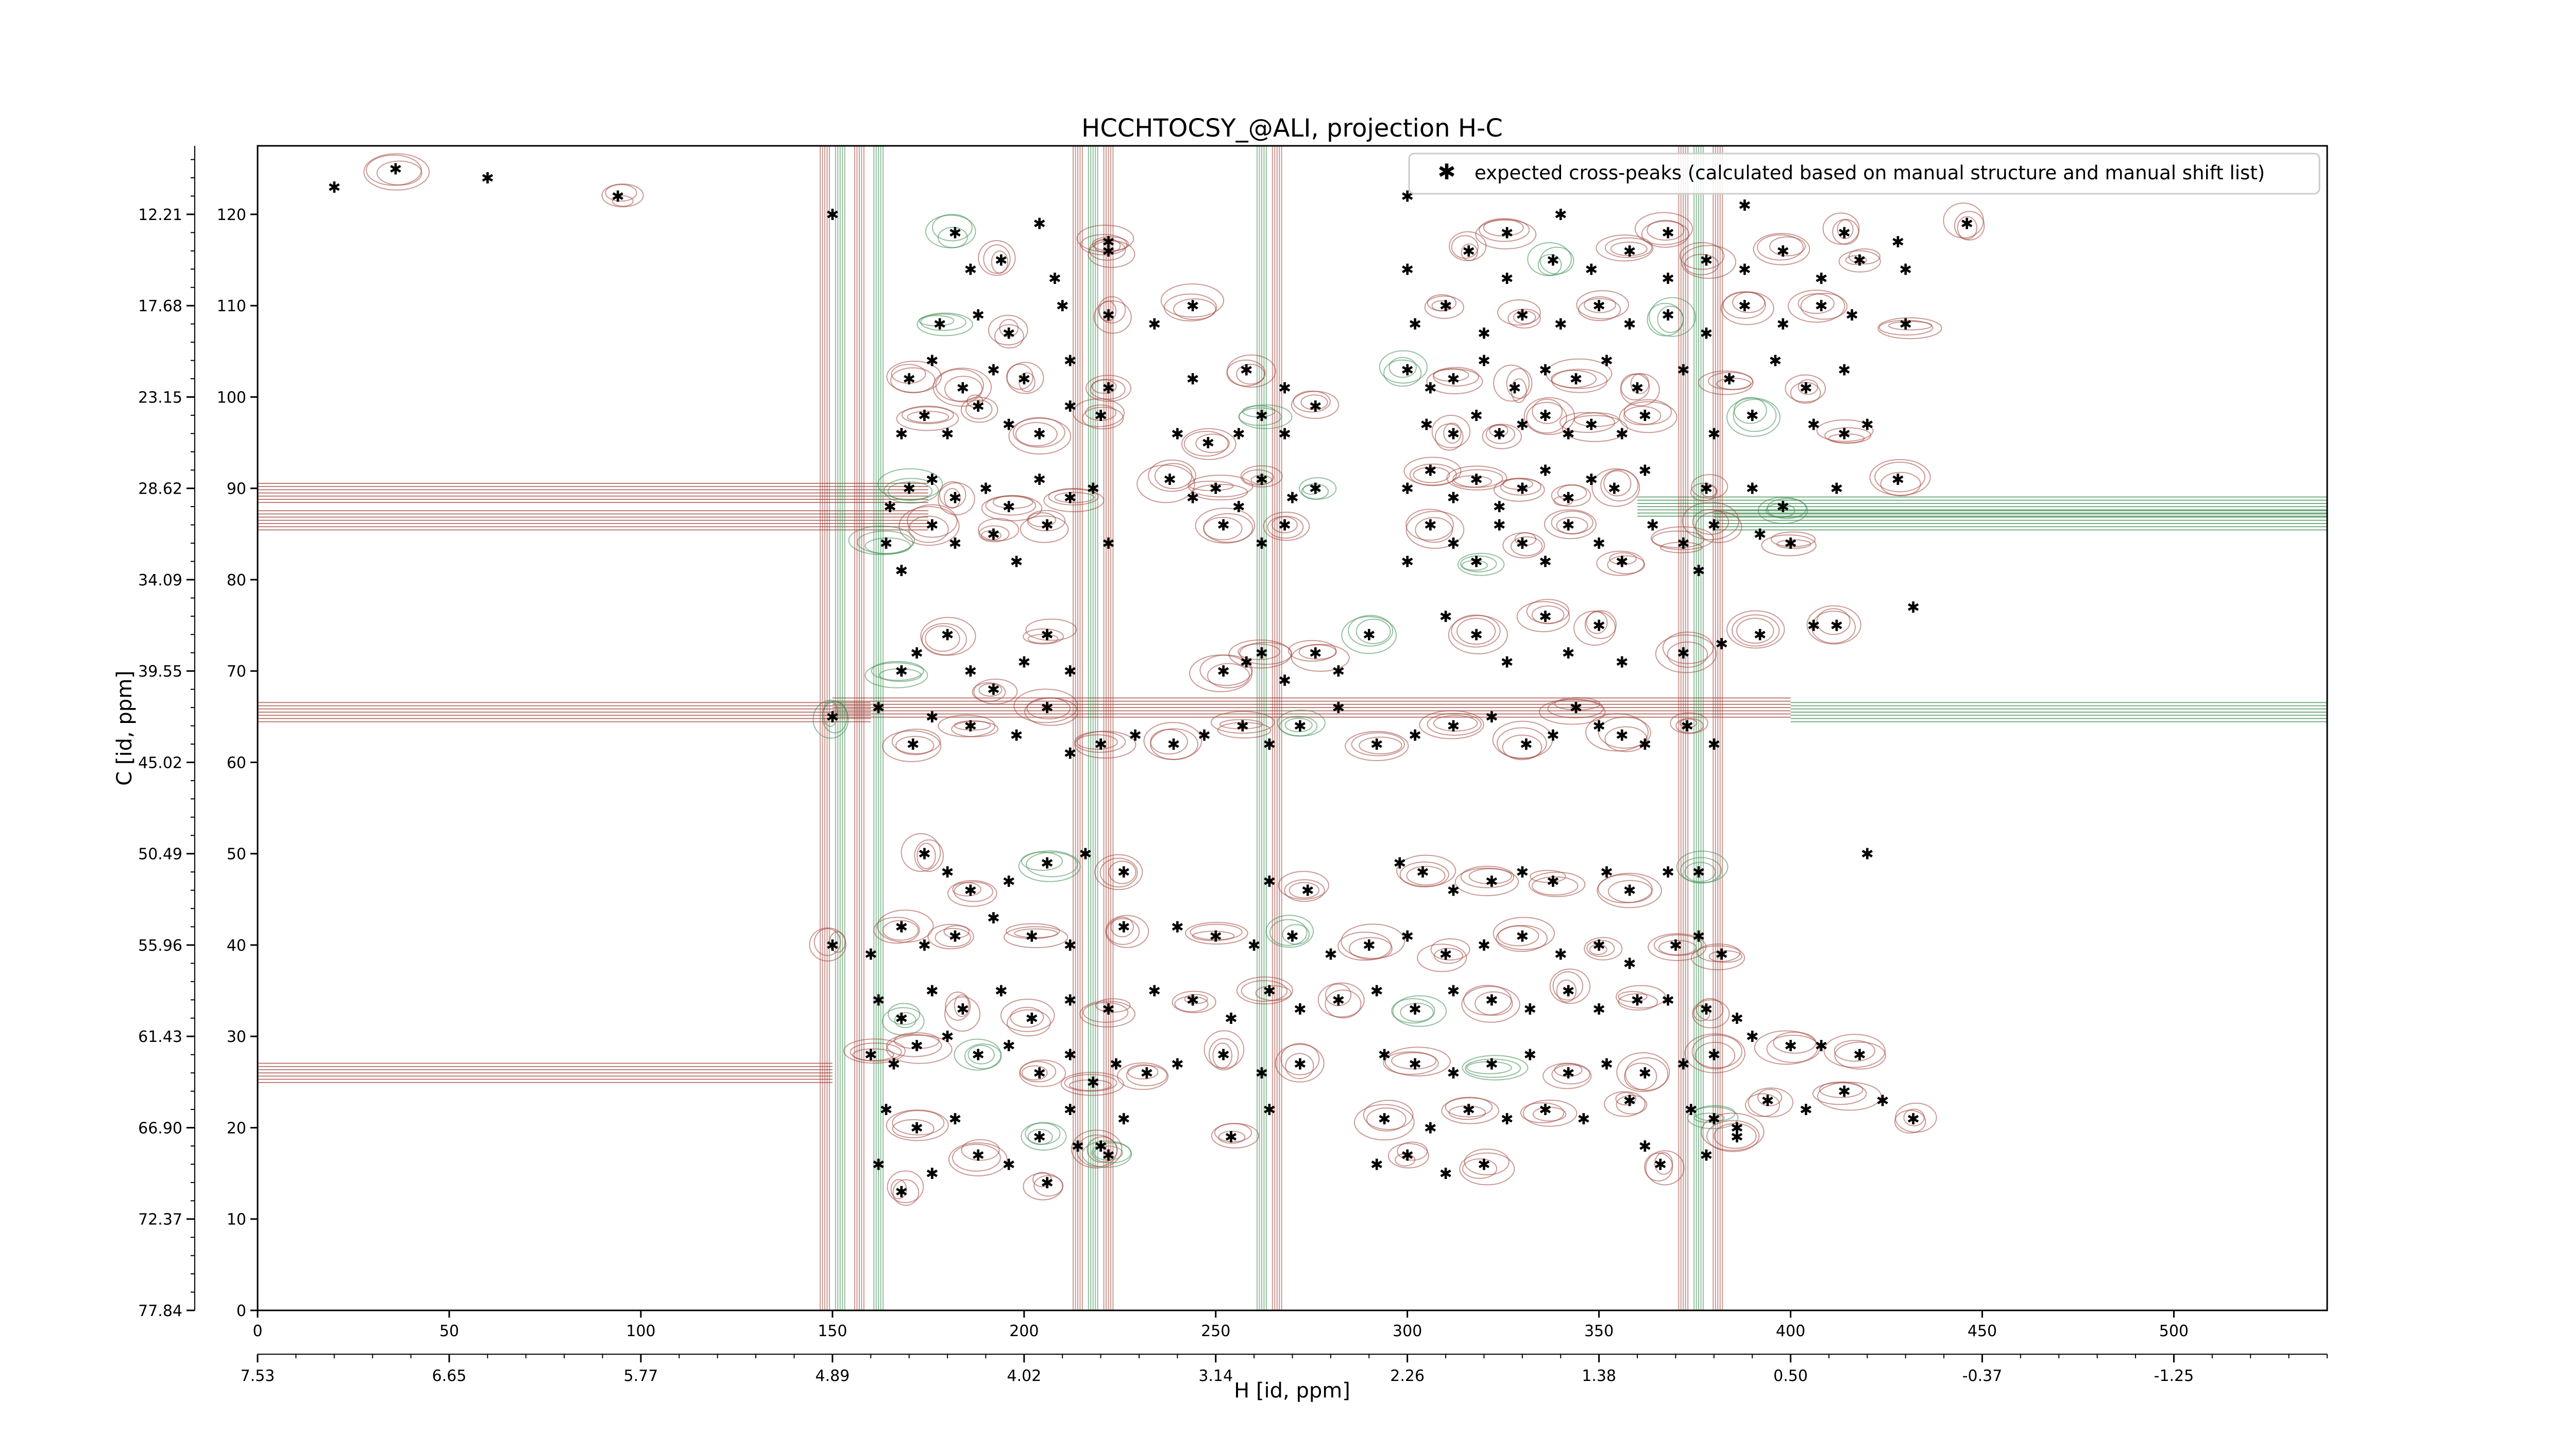  I want to click on secondary-y-tick-label: 12.21, so click(160, 215).